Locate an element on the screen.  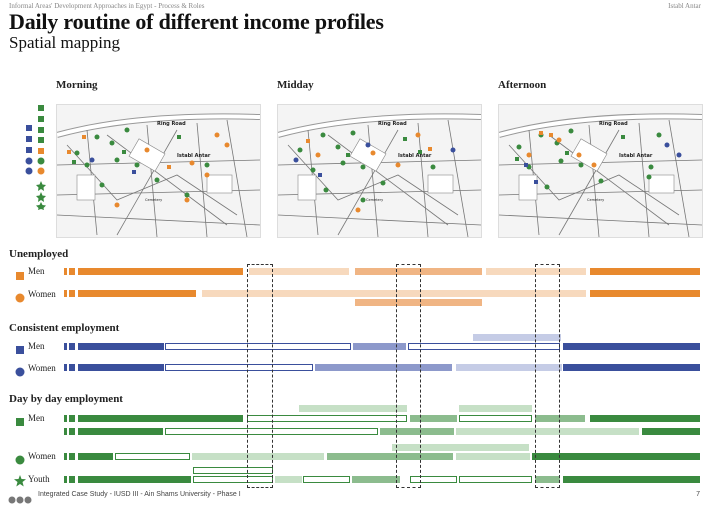
phase-label-afternoon: Afternoon is located at coordinates (522, 85).